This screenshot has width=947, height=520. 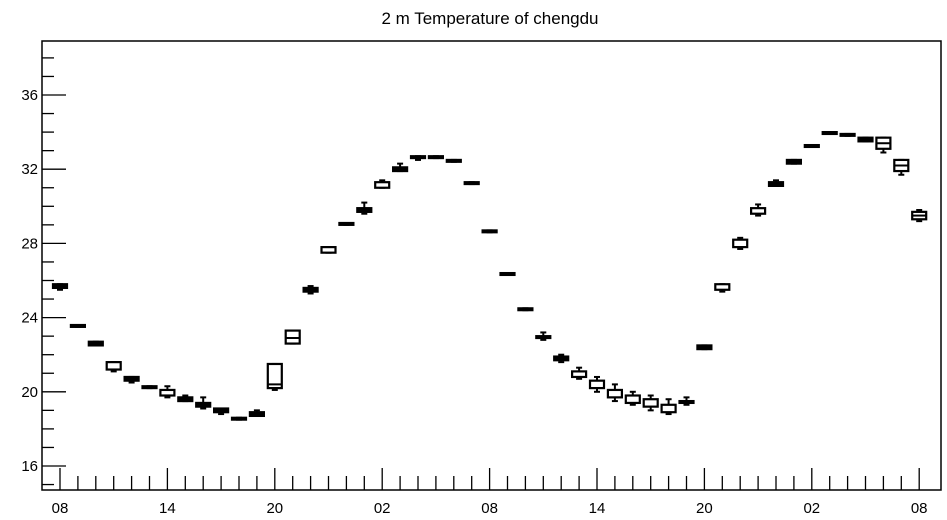 I want to click on y-tick-label: 36, so click(x=29, y=95).